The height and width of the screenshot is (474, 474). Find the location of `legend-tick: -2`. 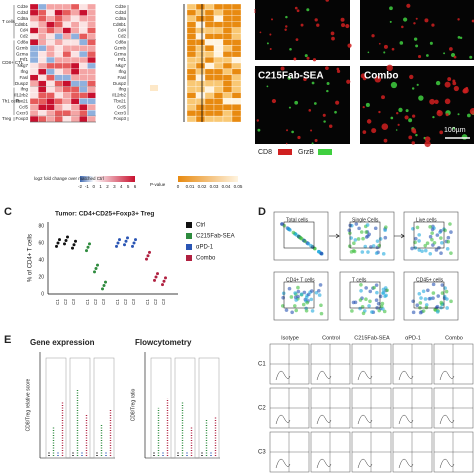

legend-tick: -2 is located at coordinates (80, 186).